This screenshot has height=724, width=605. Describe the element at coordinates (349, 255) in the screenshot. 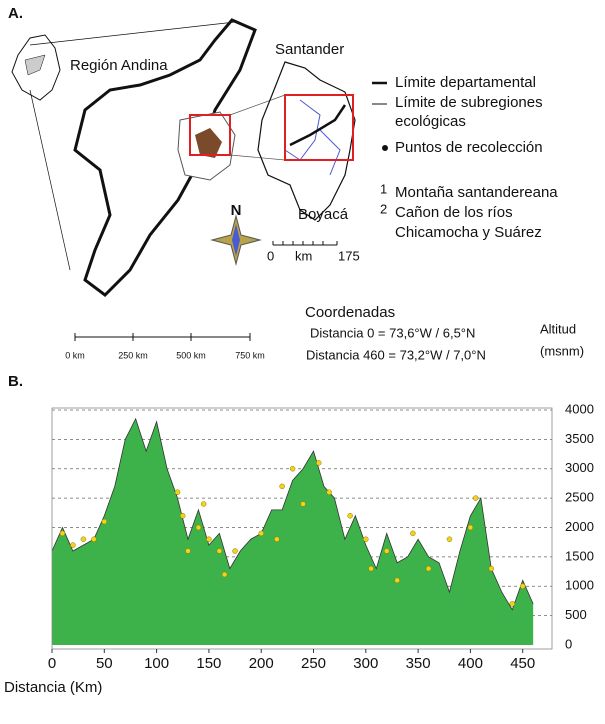

I see `scale-label: 175` at that location.